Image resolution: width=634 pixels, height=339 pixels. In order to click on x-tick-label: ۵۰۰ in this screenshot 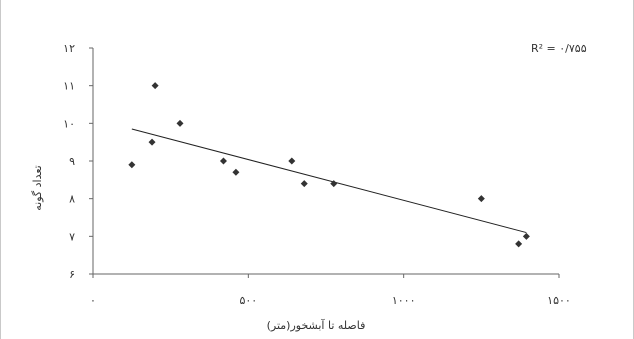, I will do `click(248, 300)`.